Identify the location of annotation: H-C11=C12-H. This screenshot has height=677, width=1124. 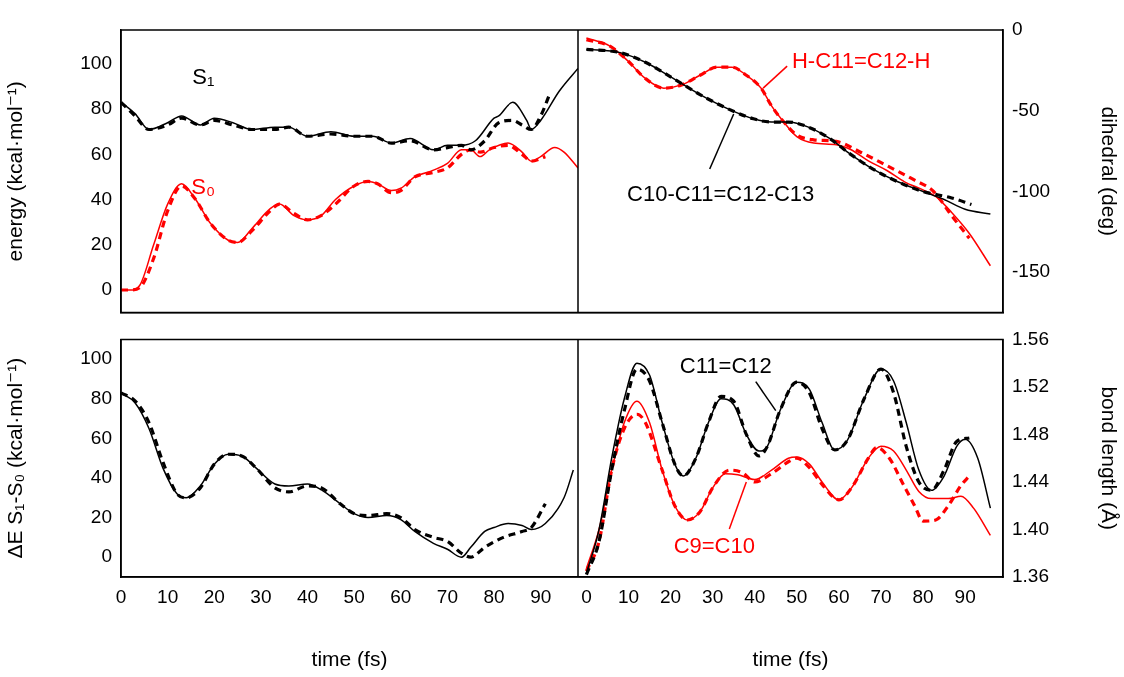
(861, 61).